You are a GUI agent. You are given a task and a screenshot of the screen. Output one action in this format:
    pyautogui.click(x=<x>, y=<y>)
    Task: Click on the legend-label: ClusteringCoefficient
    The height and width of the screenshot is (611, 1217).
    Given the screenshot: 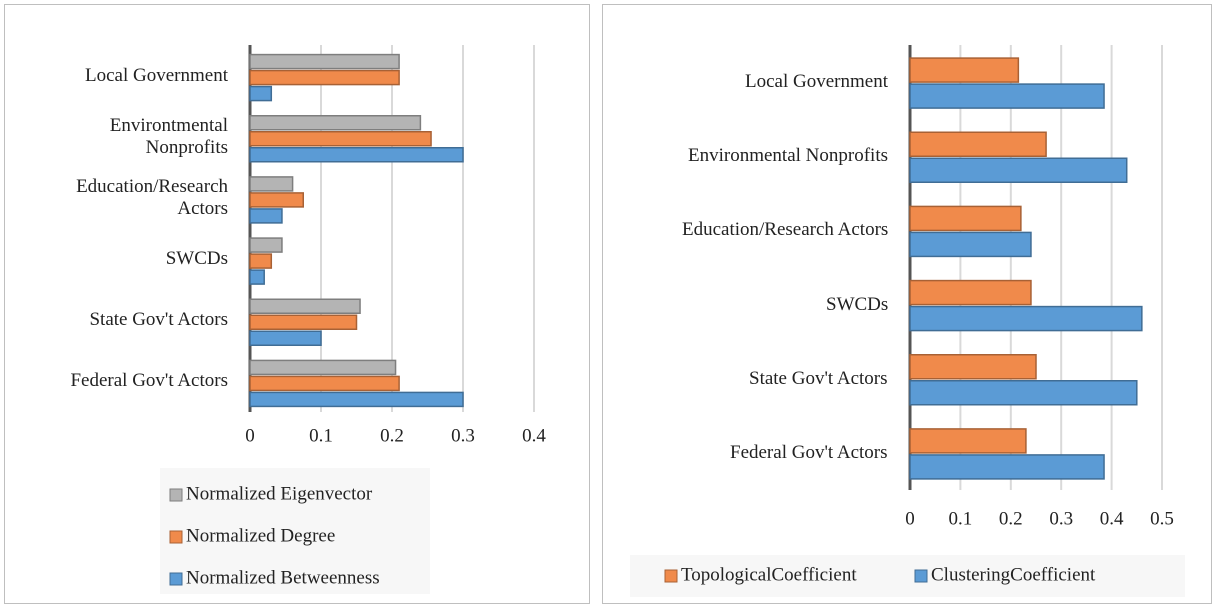 What is the action you would take?
    pyautogui.click(x=1013, y=574)
    